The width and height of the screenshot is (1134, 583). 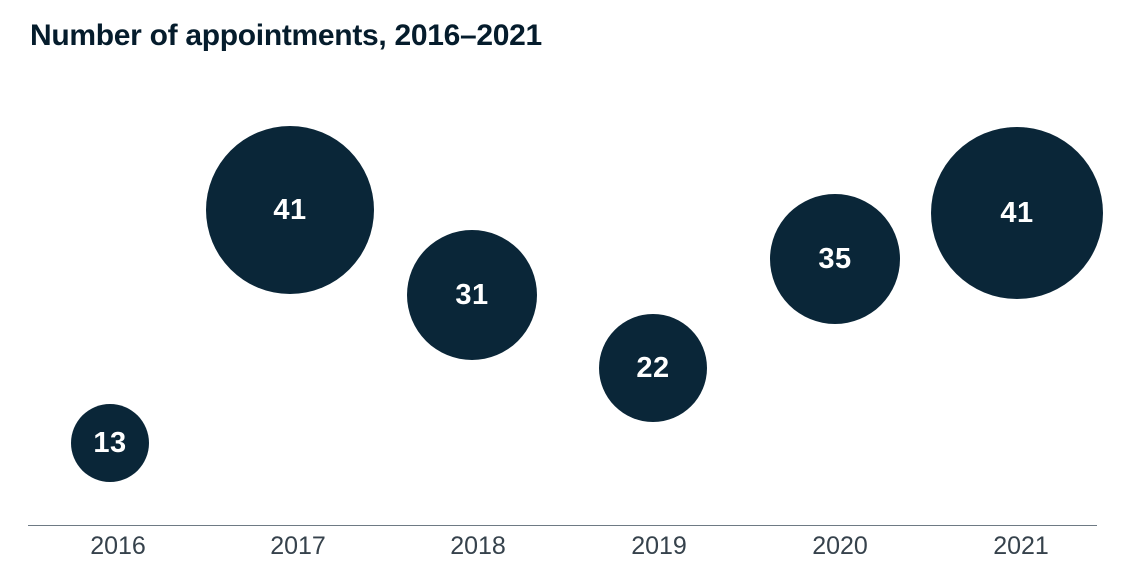 I want to click on bubble-value-label: 35, so click(x=835, y=258).